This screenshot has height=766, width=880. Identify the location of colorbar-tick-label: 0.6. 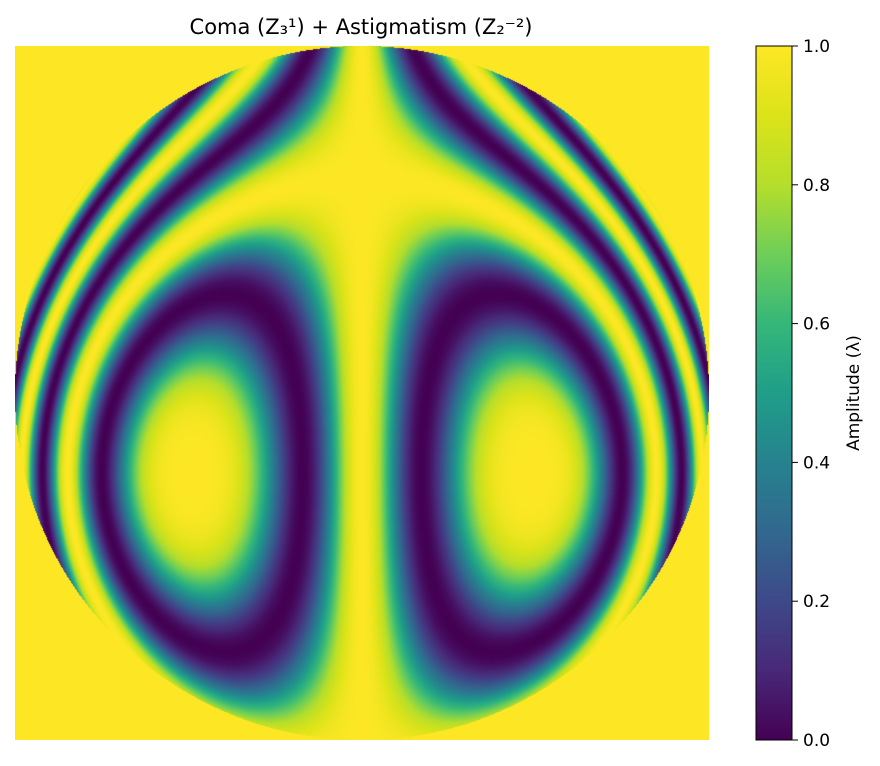
(816, 325).